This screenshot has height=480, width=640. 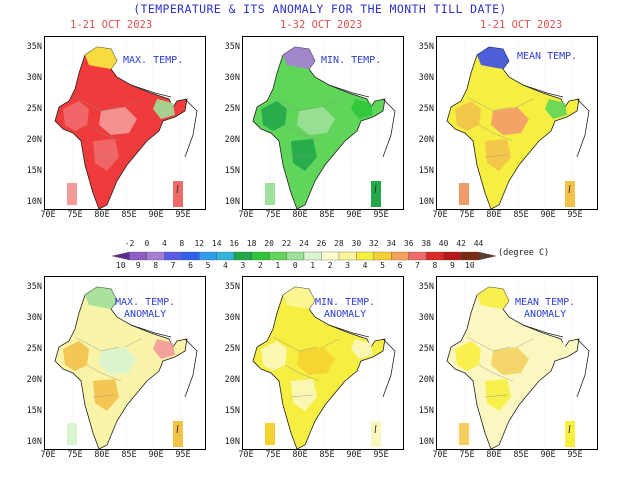 What do you see at coordinates (408, 243) in the screenshot?
I see `colorbar-temp-label: 36` at bounding box center [408, 243].